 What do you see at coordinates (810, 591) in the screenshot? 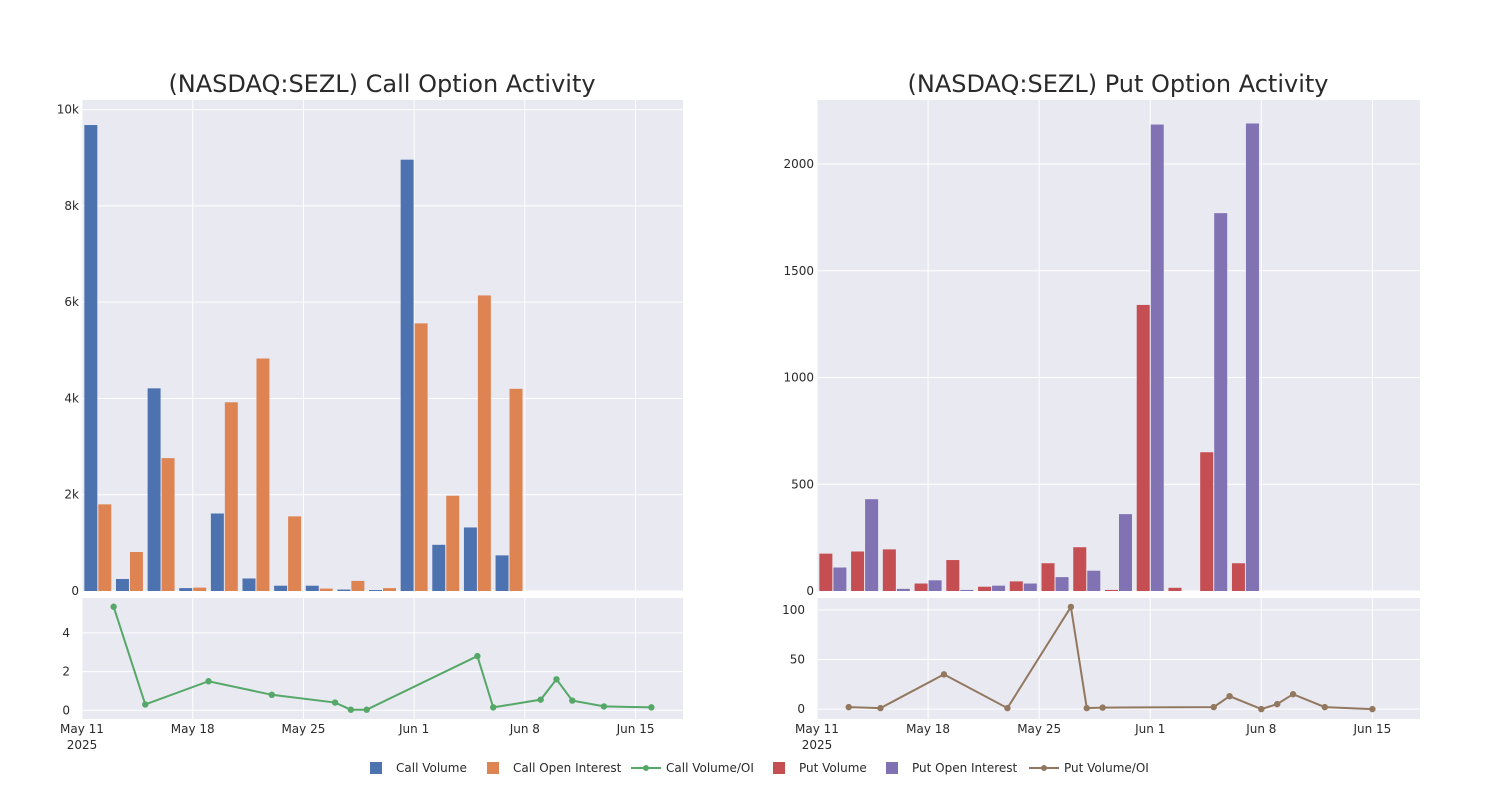
I see `y-tick-label: 0` at bounding box center [810, 591].